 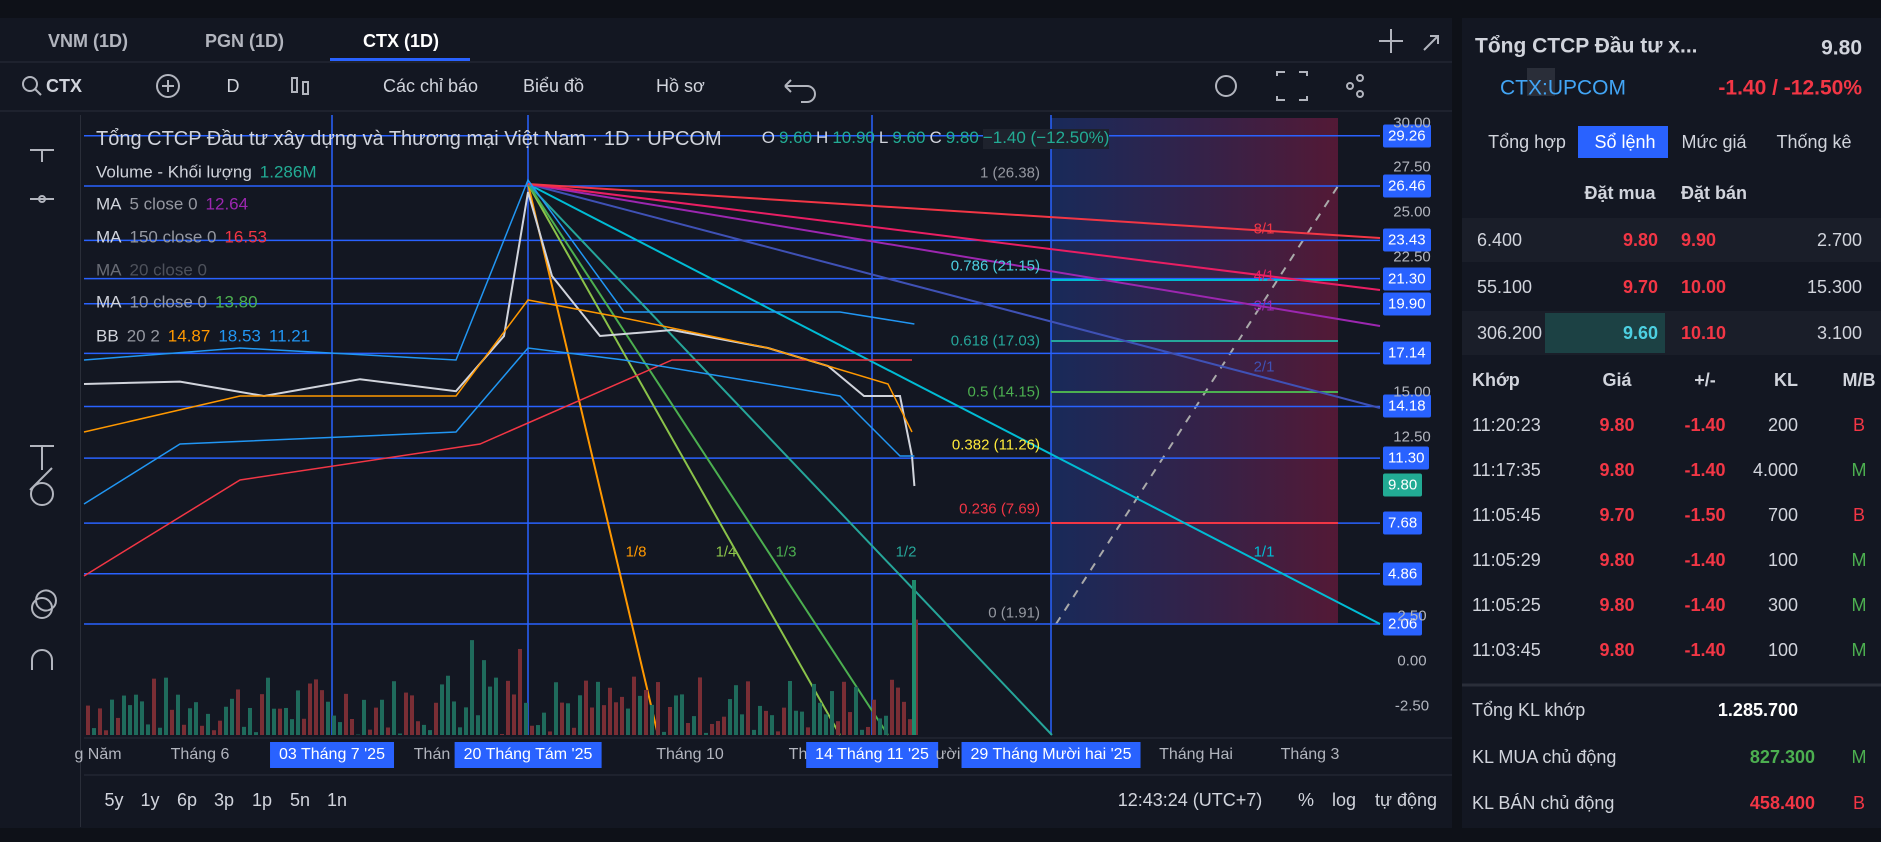 What do you see at coordinates (1705, 605) in the screenshot?
I see `trade-cell: -1.40` at bounding box center [1705, 605].